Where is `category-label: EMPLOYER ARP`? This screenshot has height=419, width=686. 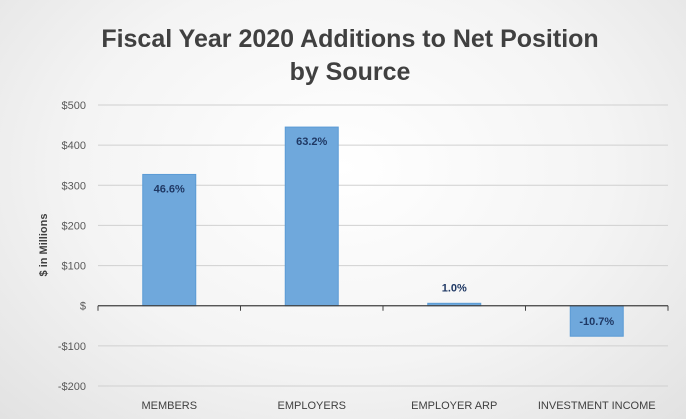 category-label: EMPLOYER ARP is located at coordinates (454, 406).